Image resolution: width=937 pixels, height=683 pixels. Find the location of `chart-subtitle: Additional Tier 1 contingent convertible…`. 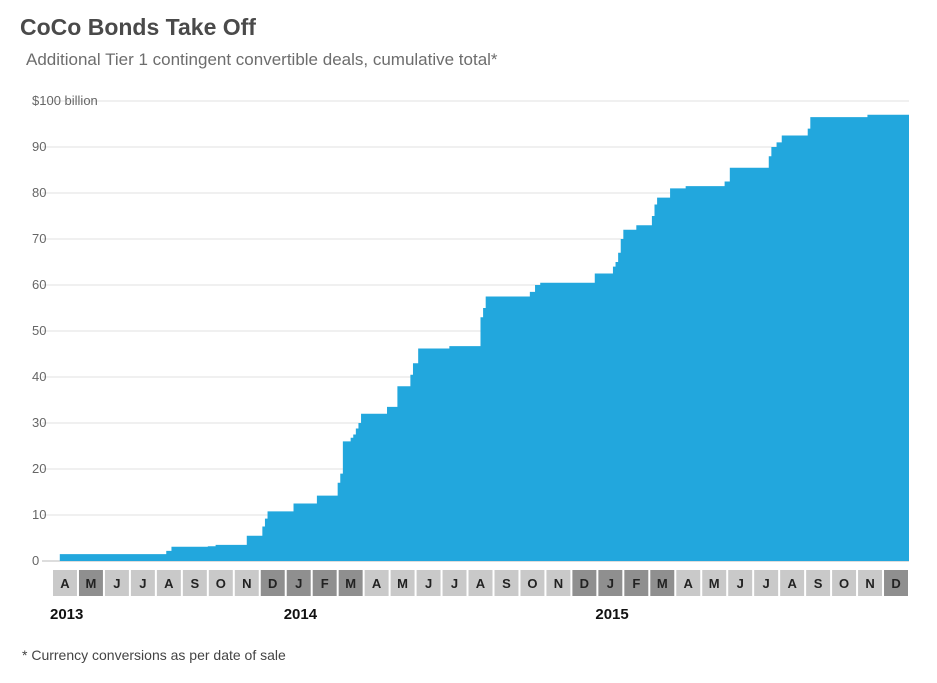

chart-subtitle: Additional Tier 1 contingent convertible… is located at coordinates (262, 59).